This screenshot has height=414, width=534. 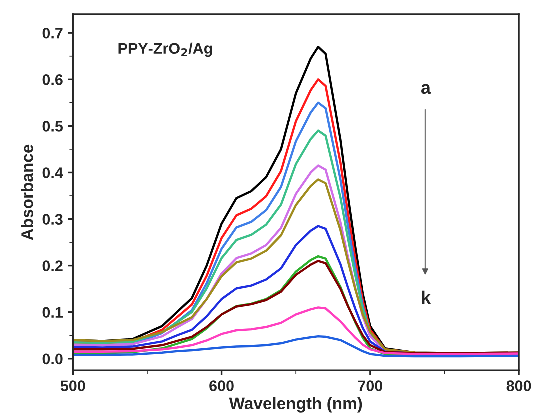 I want to click on annotation: PPY-ZrO$_{2}$/Ag, so click(x=165, y=50).